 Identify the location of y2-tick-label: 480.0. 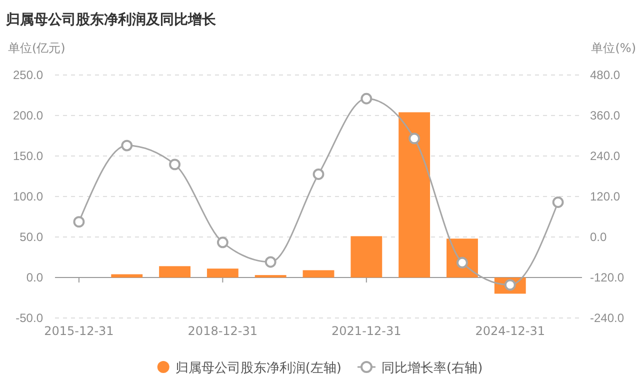
(605, 75).